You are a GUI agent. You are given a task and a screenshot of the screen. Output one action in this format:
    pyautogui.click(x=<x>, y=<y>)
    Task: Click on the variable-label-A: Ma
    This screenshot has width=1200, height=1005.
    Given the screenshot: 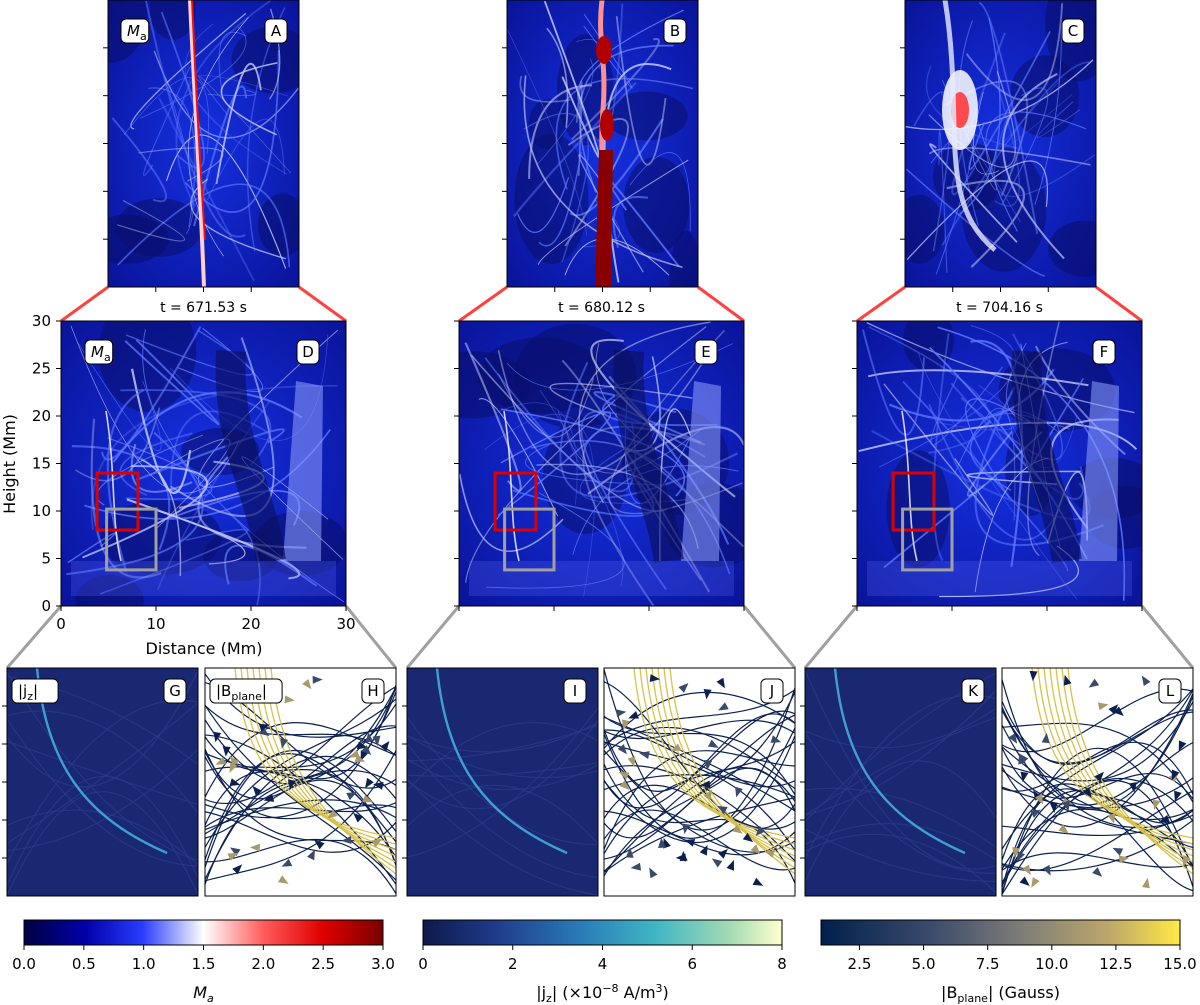 What is the action you would take?
    pyautogui.click(x=135, y=31)
    